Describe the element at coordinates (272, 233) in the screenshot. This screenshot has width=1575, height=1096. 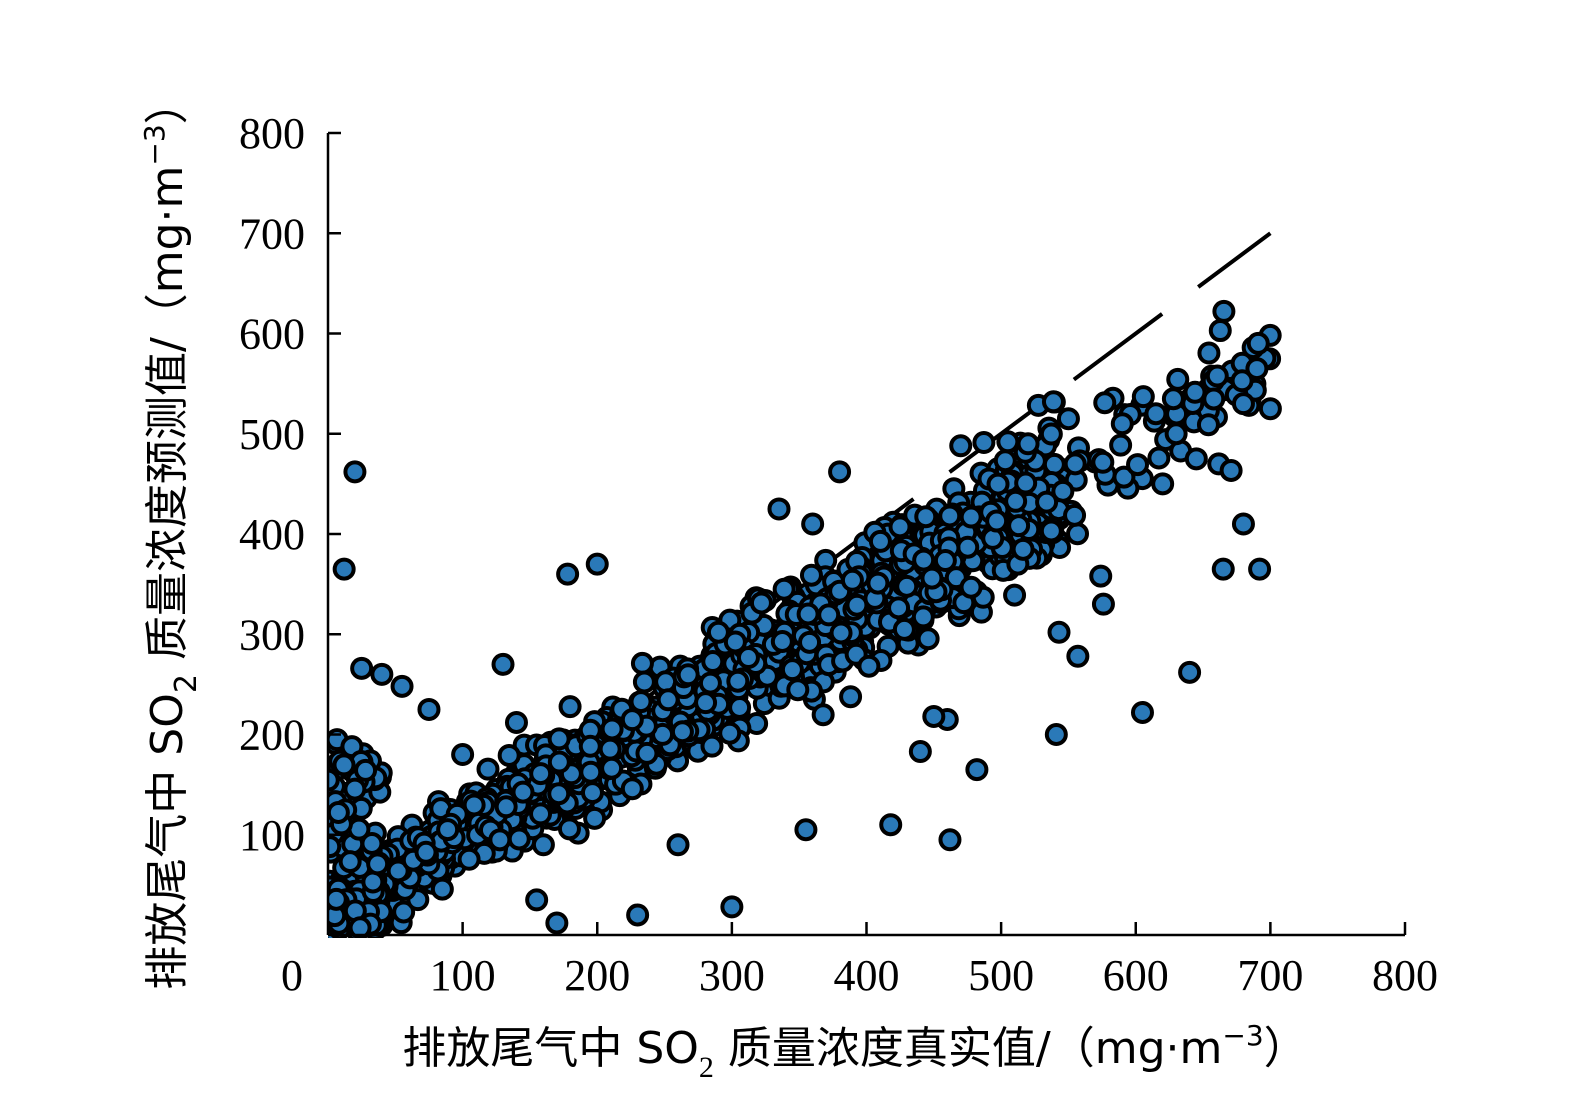
I see `y-tick-label: 700` at that location.